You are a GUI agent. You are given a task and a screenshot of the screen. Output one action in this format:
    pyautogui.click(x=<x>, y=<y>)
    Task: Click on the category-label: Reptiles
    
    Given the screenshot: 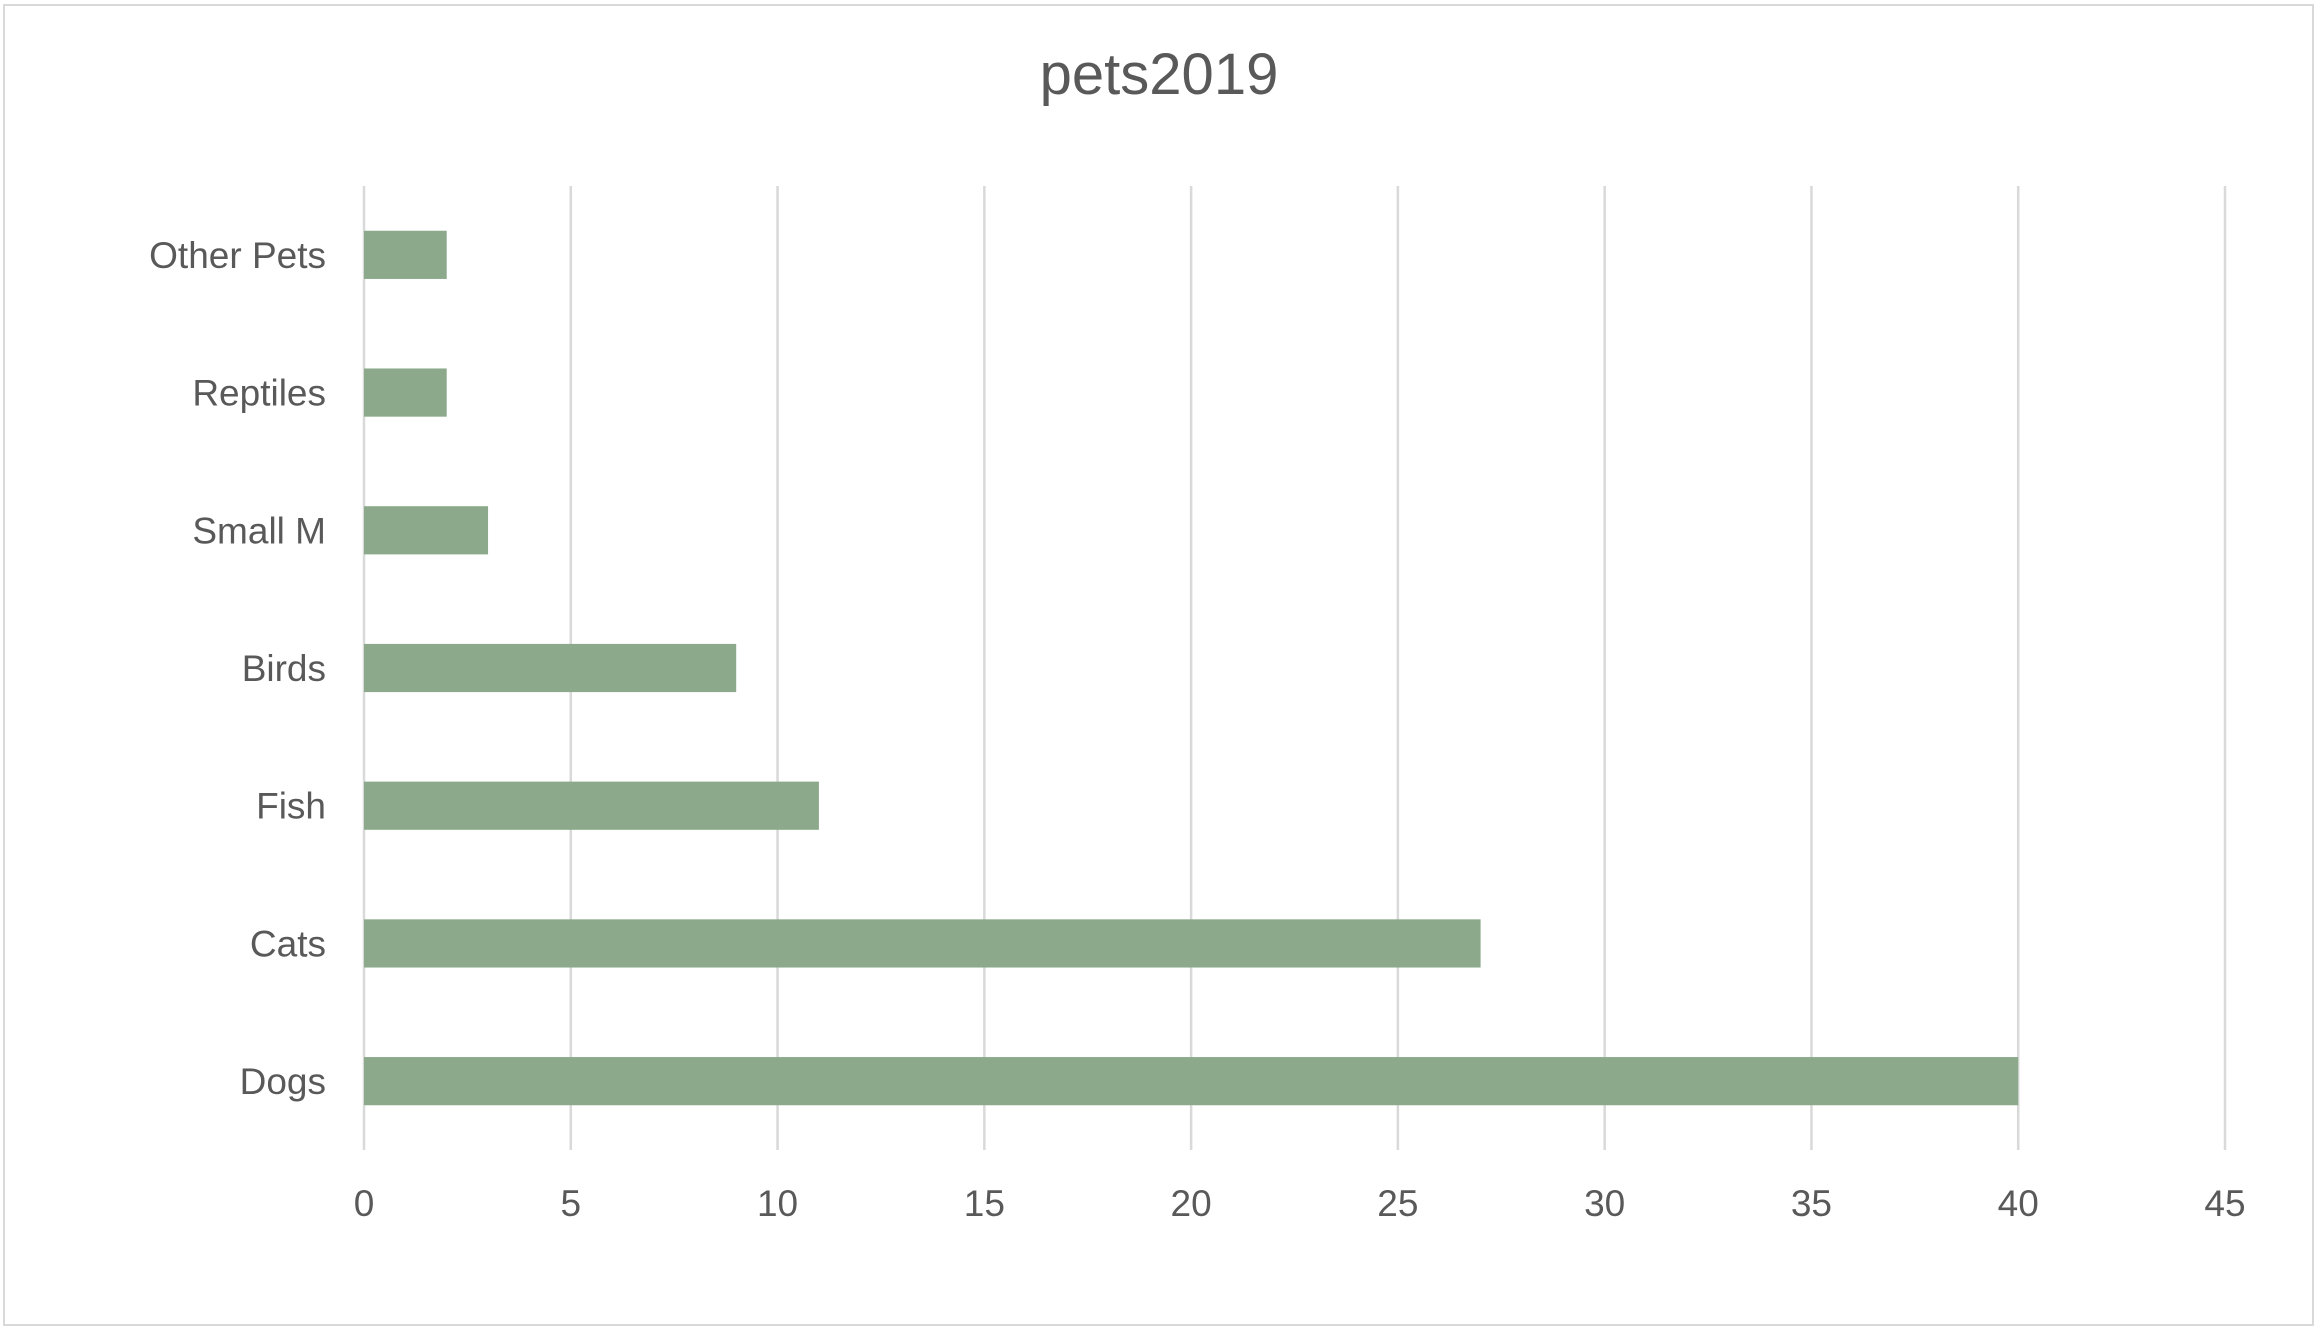 What is the action you would take?
    pyautogui.click(x=259, y=393)
    